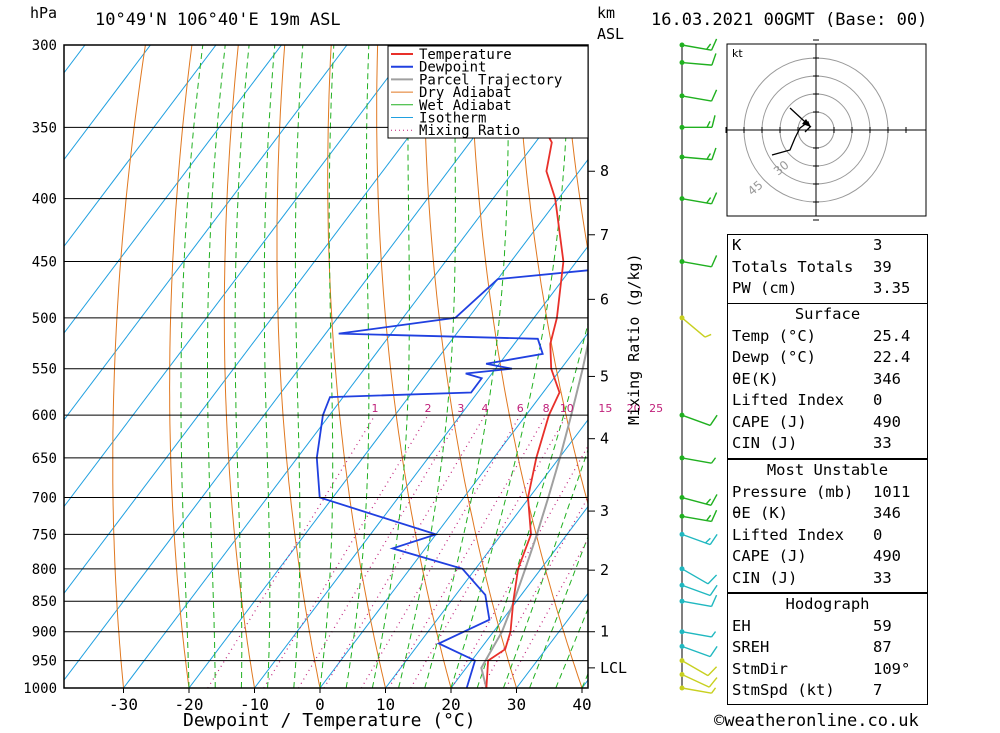 The height and width of the screenshot is (733, 1000). What do you see at coordinates (490, 80) in the screenshot?
I see `legend-label: Parcel Trajectory` at bounding box center [490, 80].